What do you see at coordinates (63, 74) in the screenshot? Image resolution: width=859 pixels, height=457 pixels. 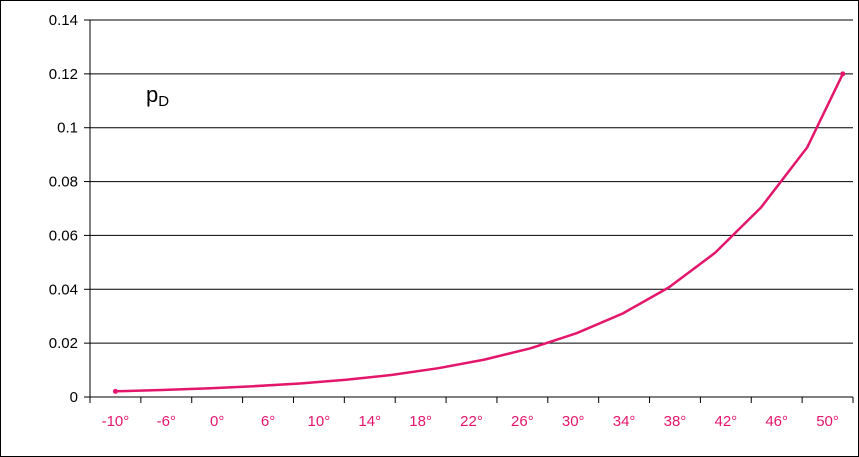 I see `y-tick-label: 0.12` at bounding box center [63, 74].